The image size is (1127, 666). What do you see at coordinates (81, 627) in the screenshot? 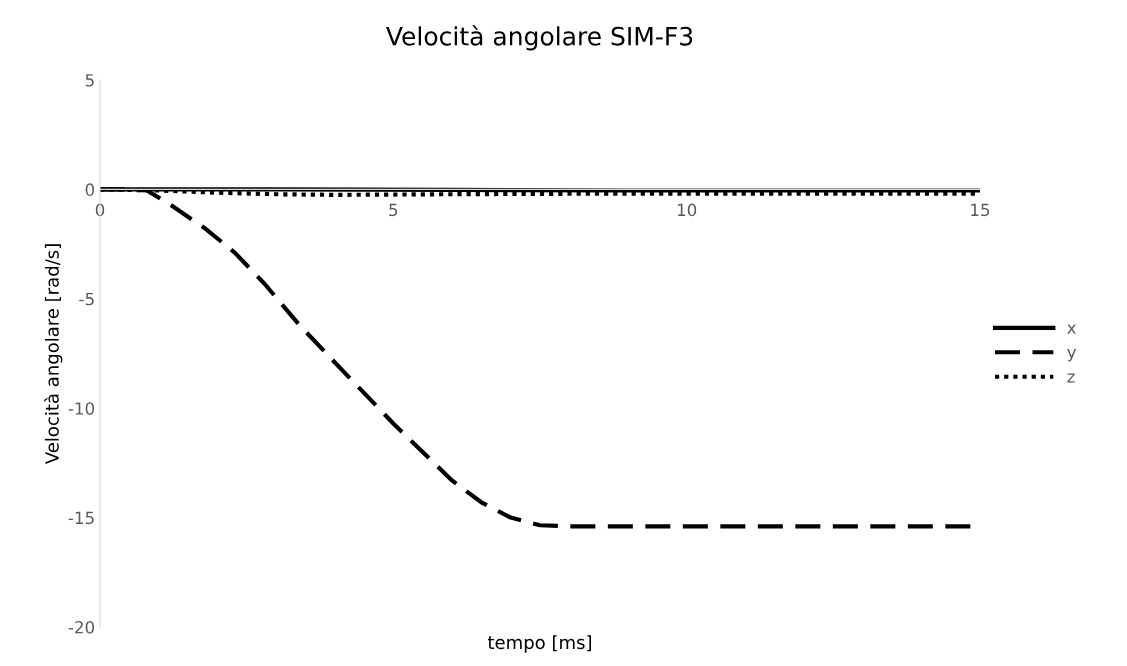
I see `y-tick-label: -20` at bounding box center [81, 627].